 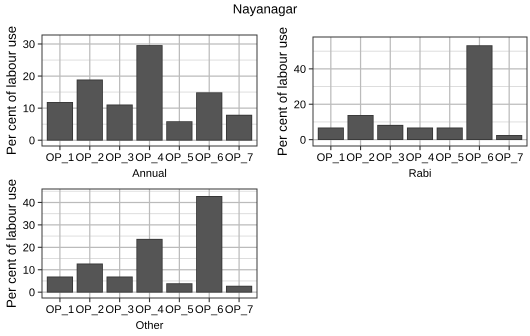 What do you see at coordinates (150, 325) in the screenshot?
I see `x-axis-title: Other` at bounding box center [150, 325].